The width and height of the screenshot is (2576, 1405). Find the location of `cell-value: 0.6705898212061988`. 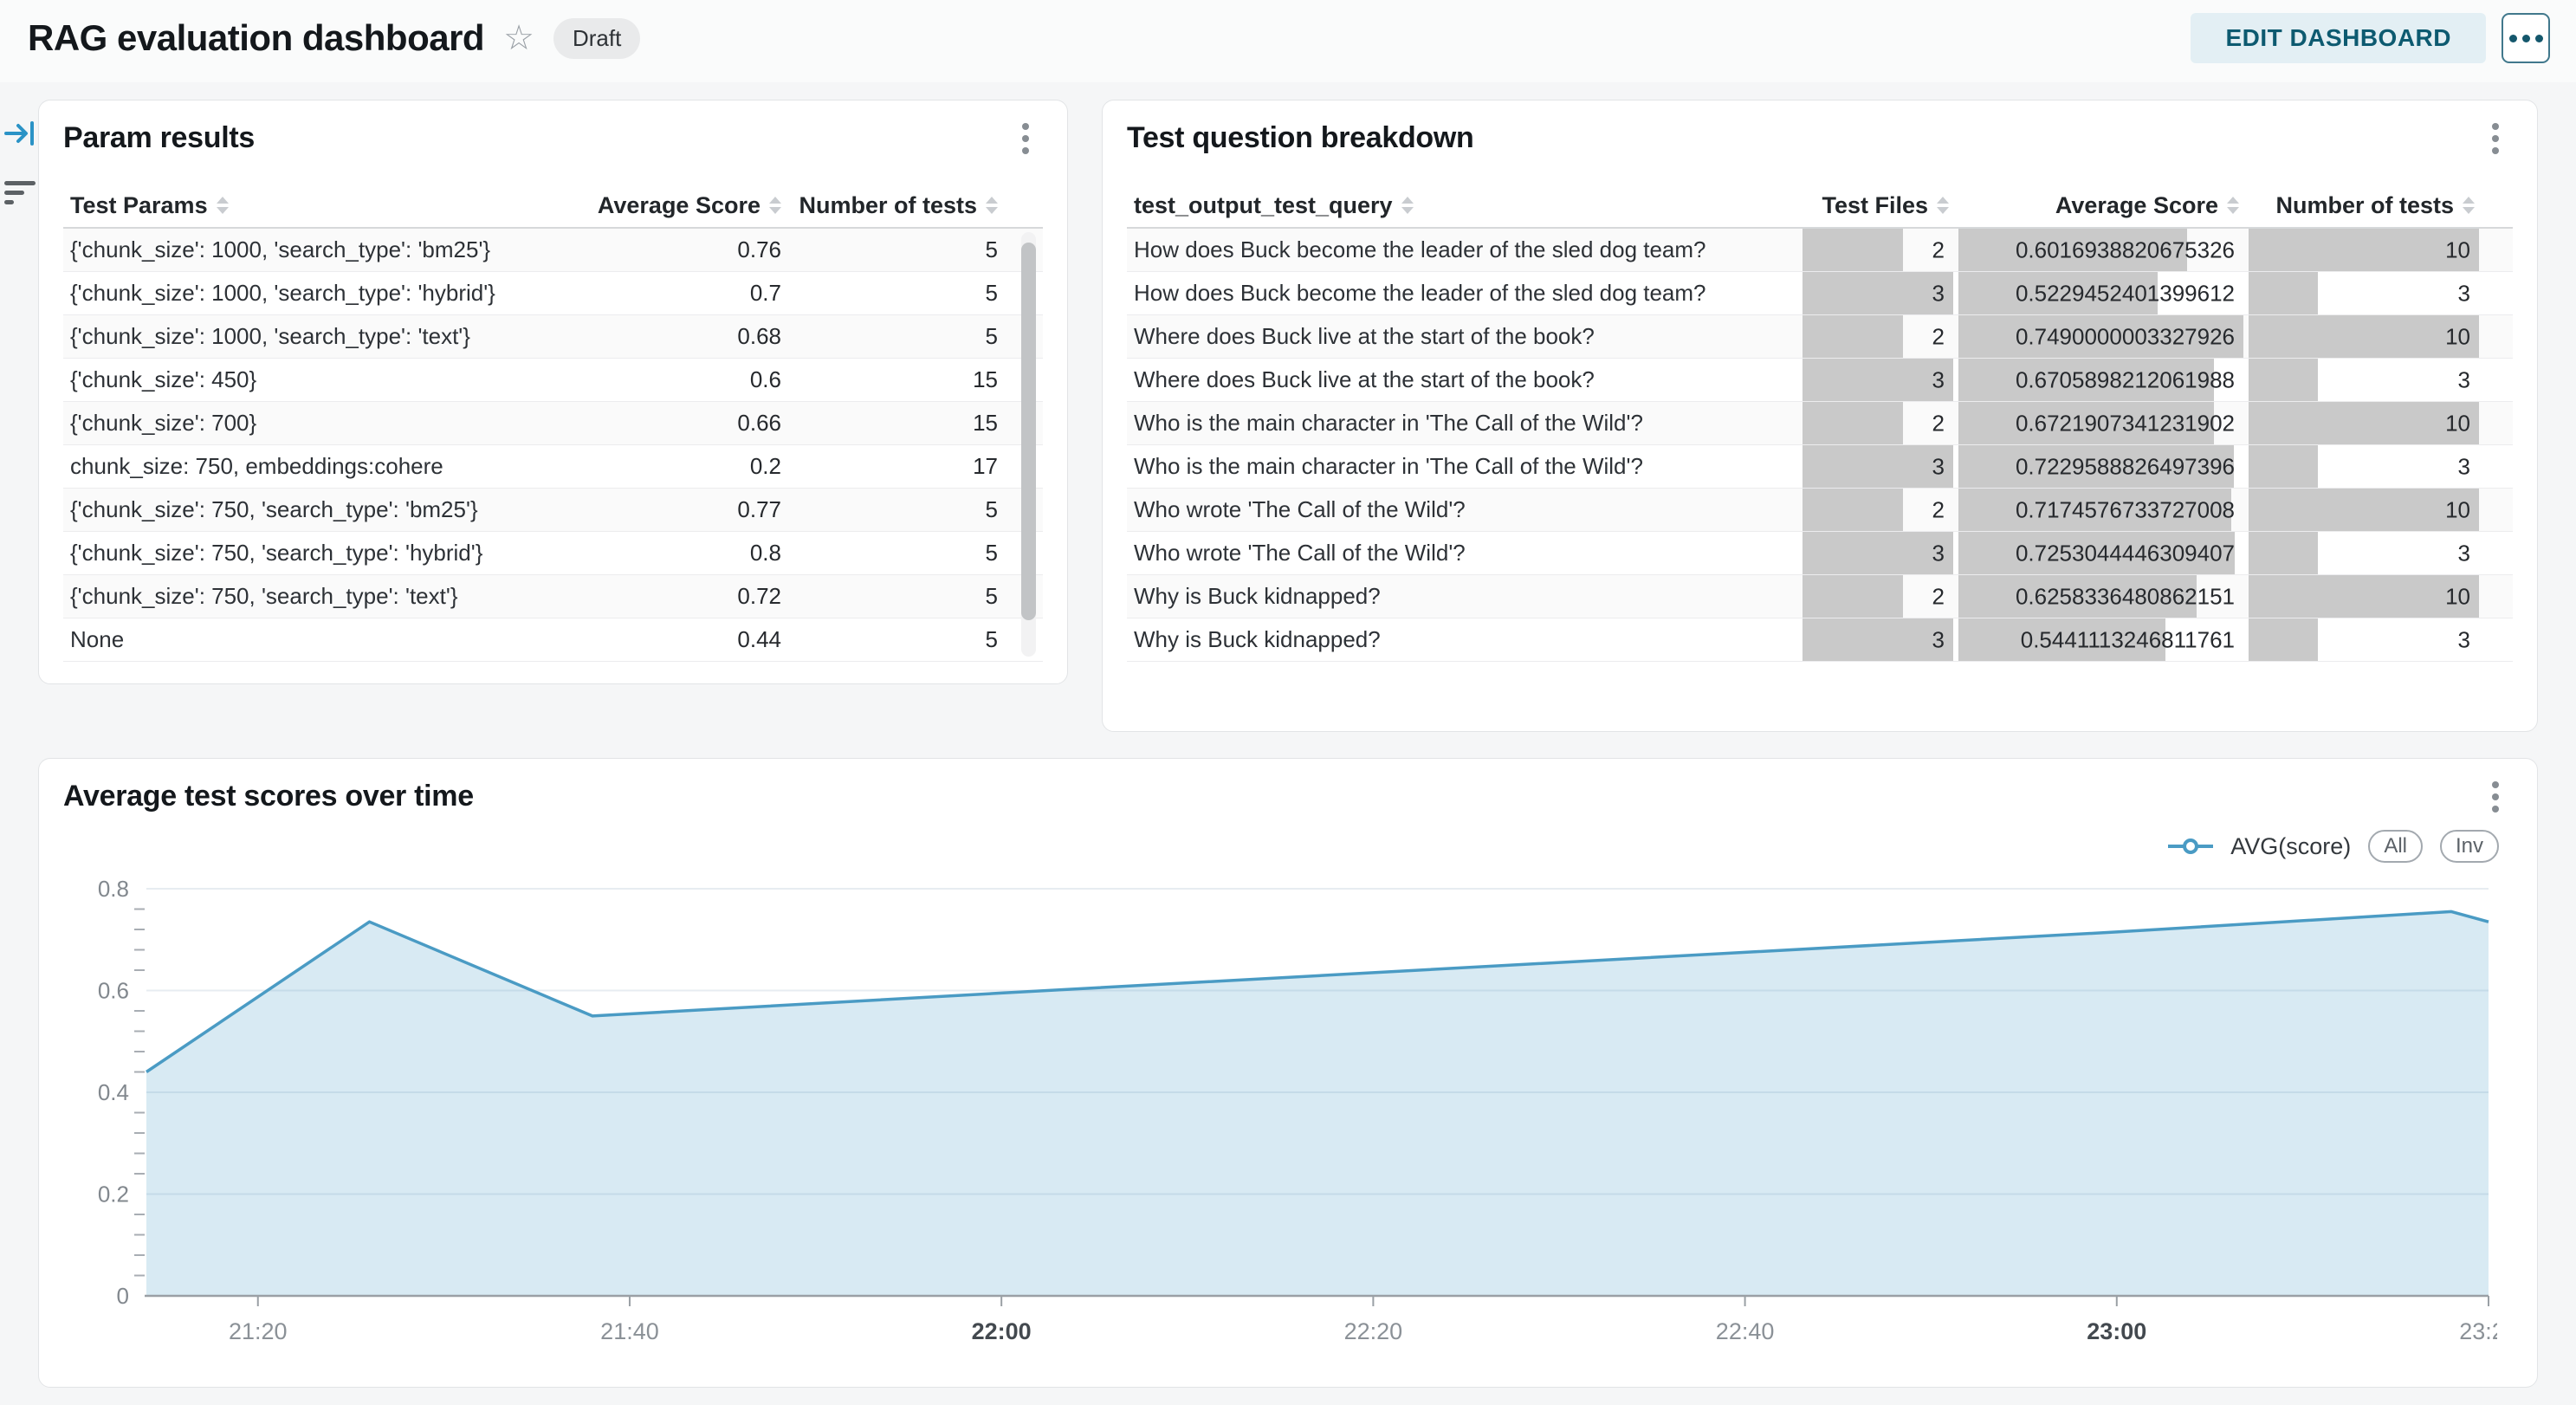

cell-value: 0.6705898212061988 is located at coordinates (2125, 379).